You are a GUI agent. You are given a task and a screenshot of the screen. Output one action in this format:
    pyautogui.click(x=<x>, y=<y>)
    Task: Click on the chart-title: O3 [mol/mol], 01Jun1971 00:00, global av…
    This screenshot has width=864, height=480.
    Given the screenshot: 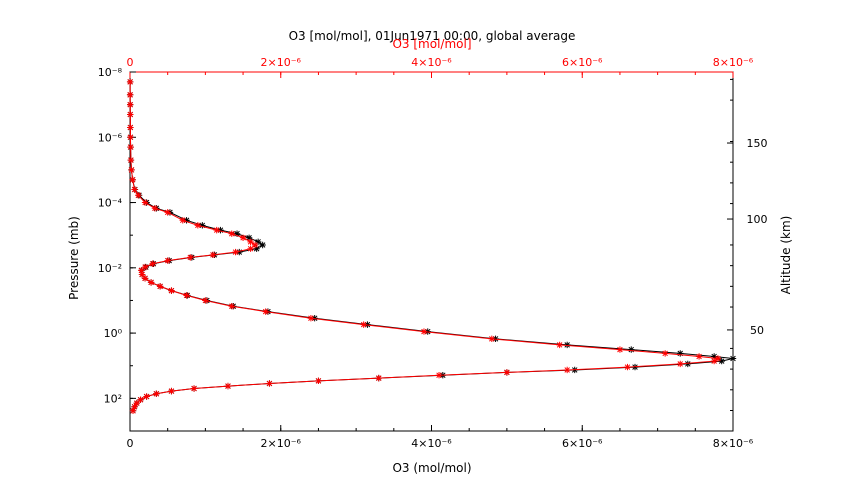 What is the action you would take?
    pyautogui.click(x=432, y=36)
    